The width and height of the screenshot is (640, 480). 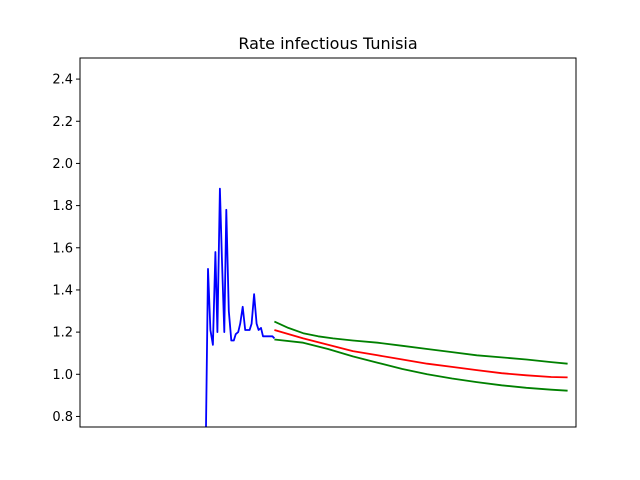 I want to click on y-axis: 0.8 1.0 1.2 1.4 1.6 1.8 2.0 2.2 2.4, so click(x=66, y=249).